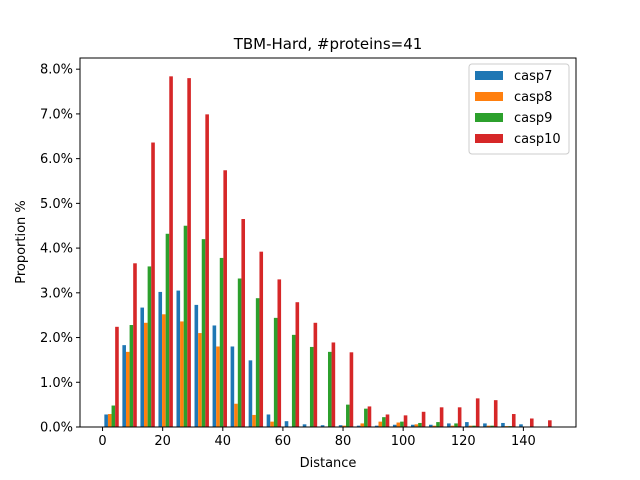 This screenshot has height=480, width=640. Describe the element at coordinates (403, 441) in the screenshot. I see `x-tick-label: 100` at that location.